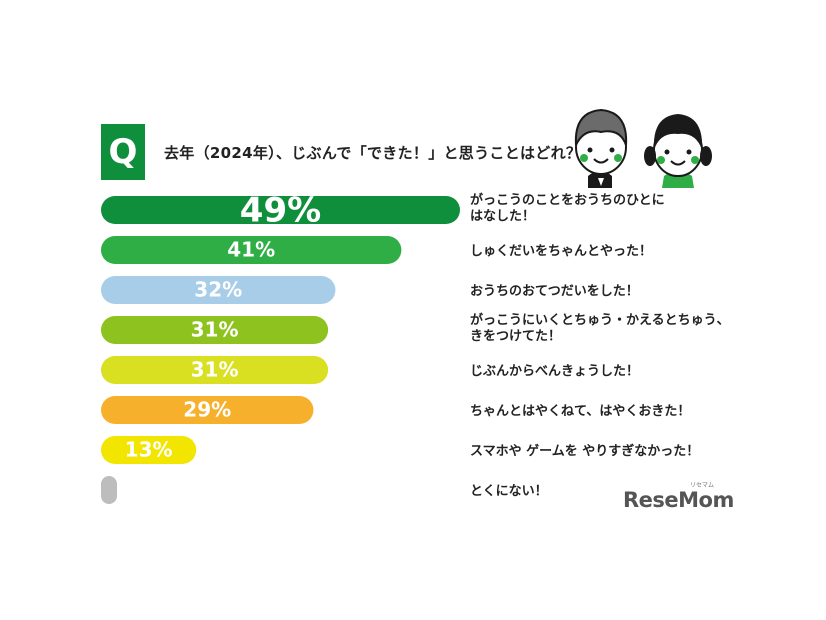 This screenshot has height=620, width=826. What do you see at coordinates (554, 291) in the screenshot?
I see `category-label-3: おうちのおてつだいをした！` at bounding box center [554, 291].